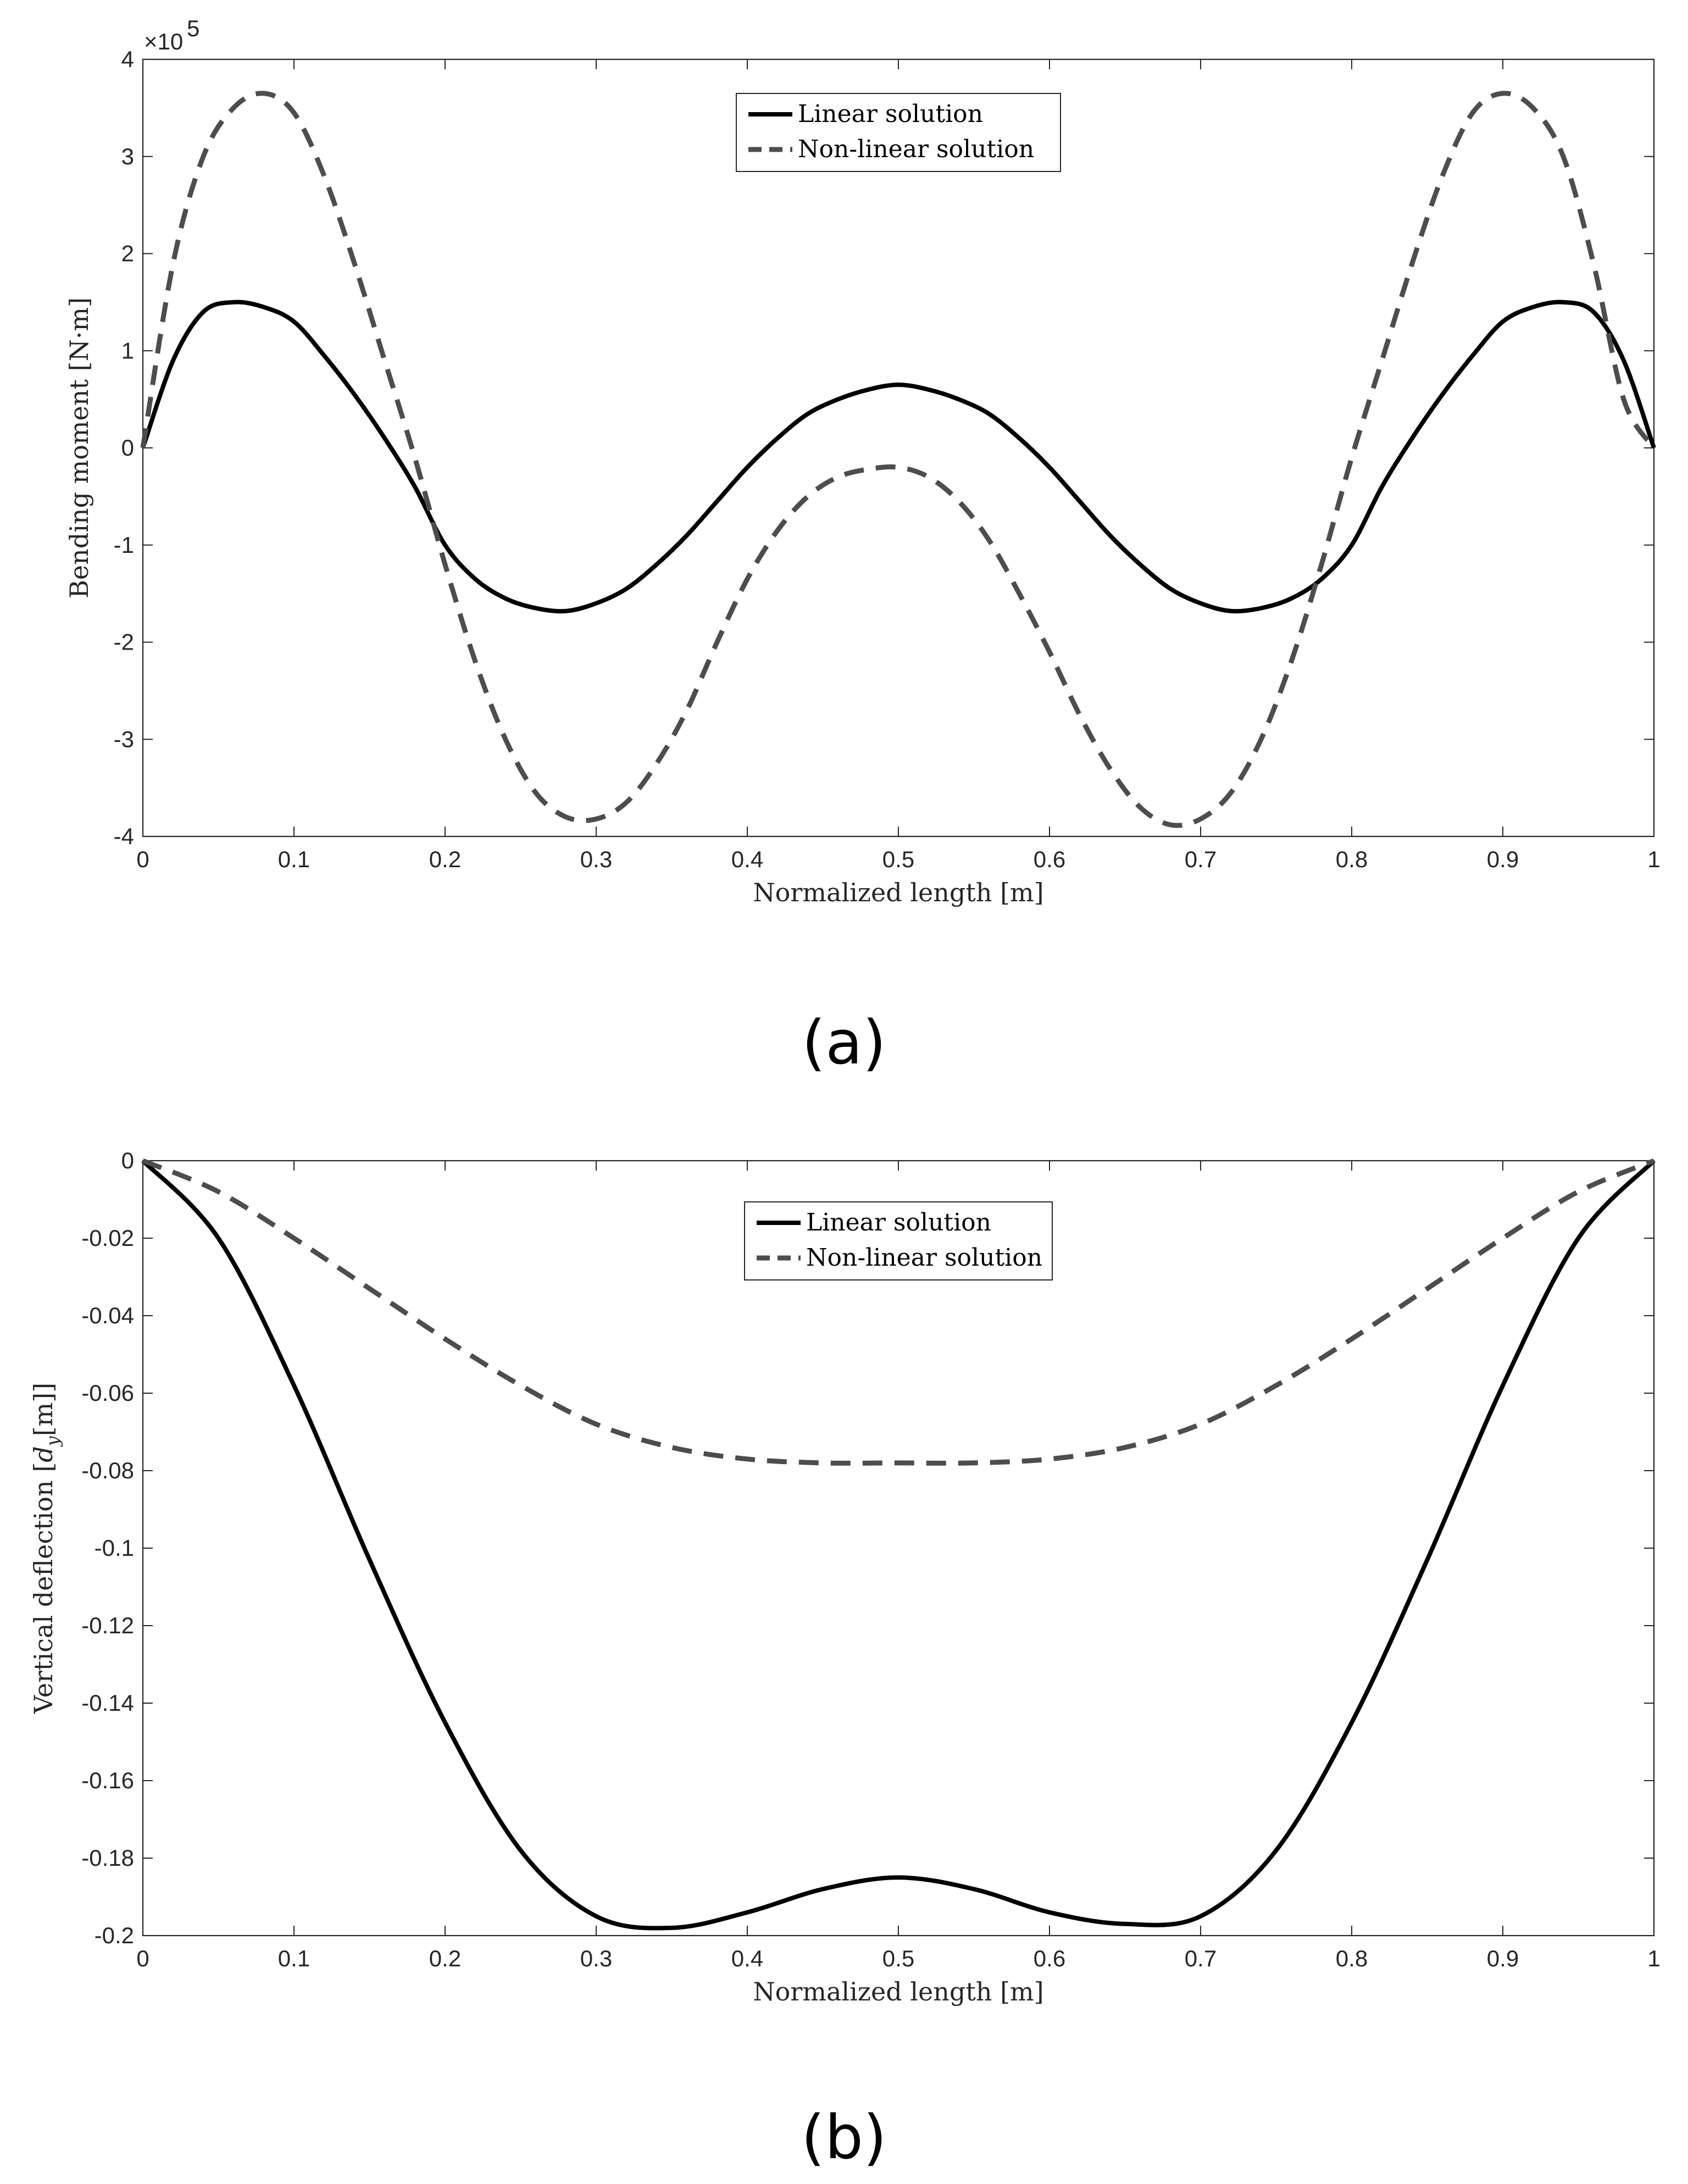 Image resolution: width=1688 pixels, height=2184 pixels. Describe the element at coordinates (124, 545) in the screenshot. I see `y-tick-label: -1` at that location.